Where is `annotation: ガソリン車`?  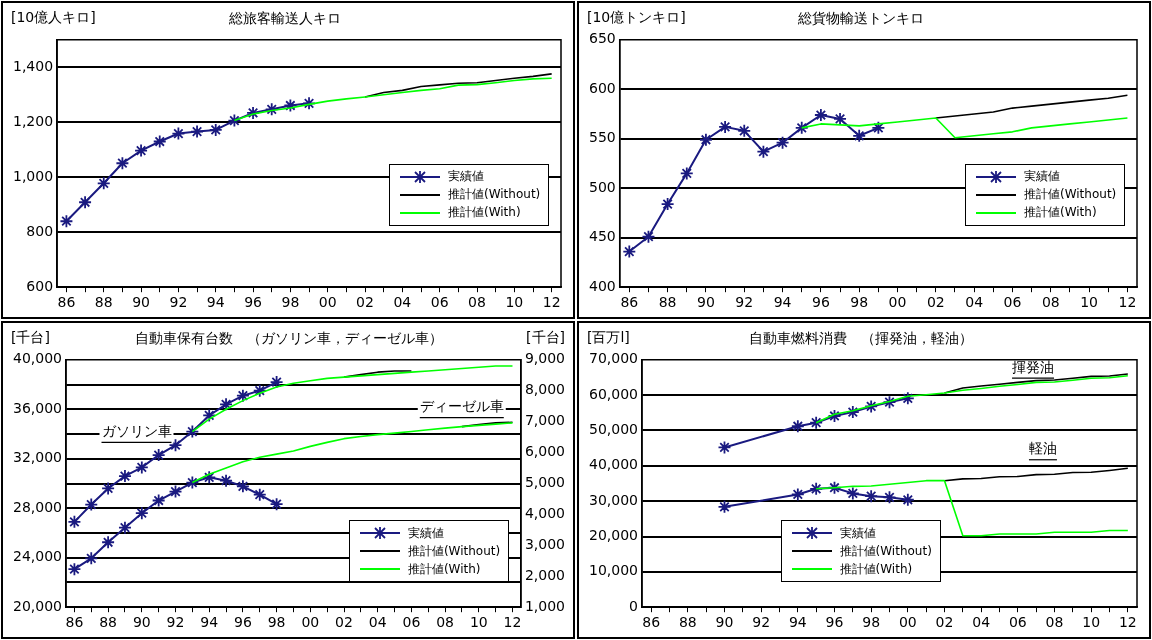 annotation: ガソリン車 is located at coordinates (136, 431).